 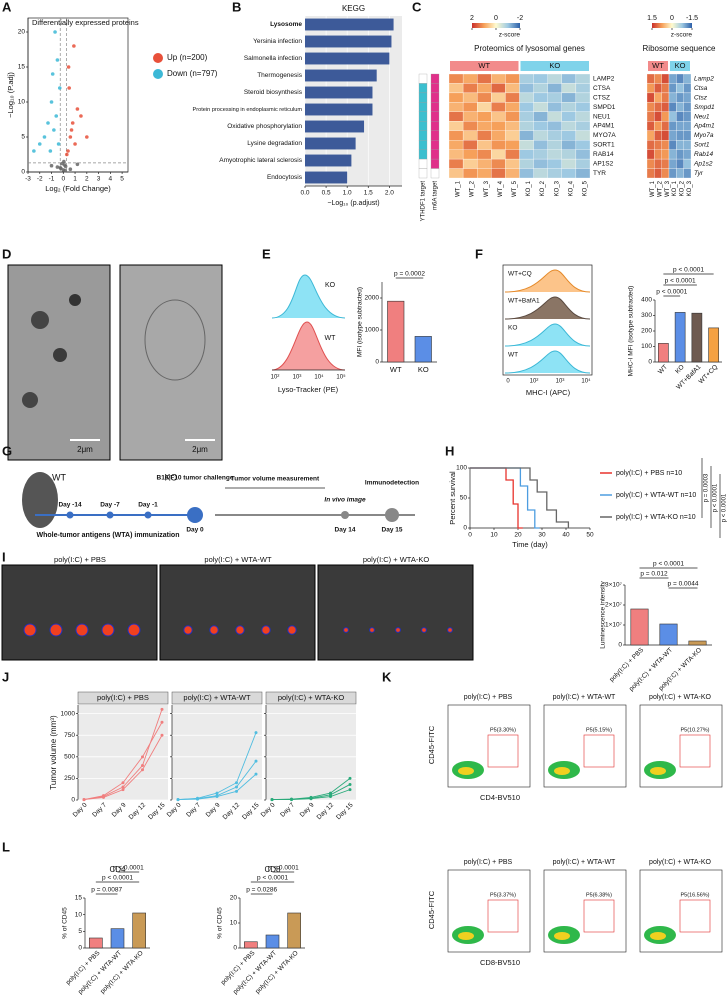 What do you see at coordinates (345, 500) in the screenshot?
I see `timeline-label: In vivo image` at bounding box center [345, 500].